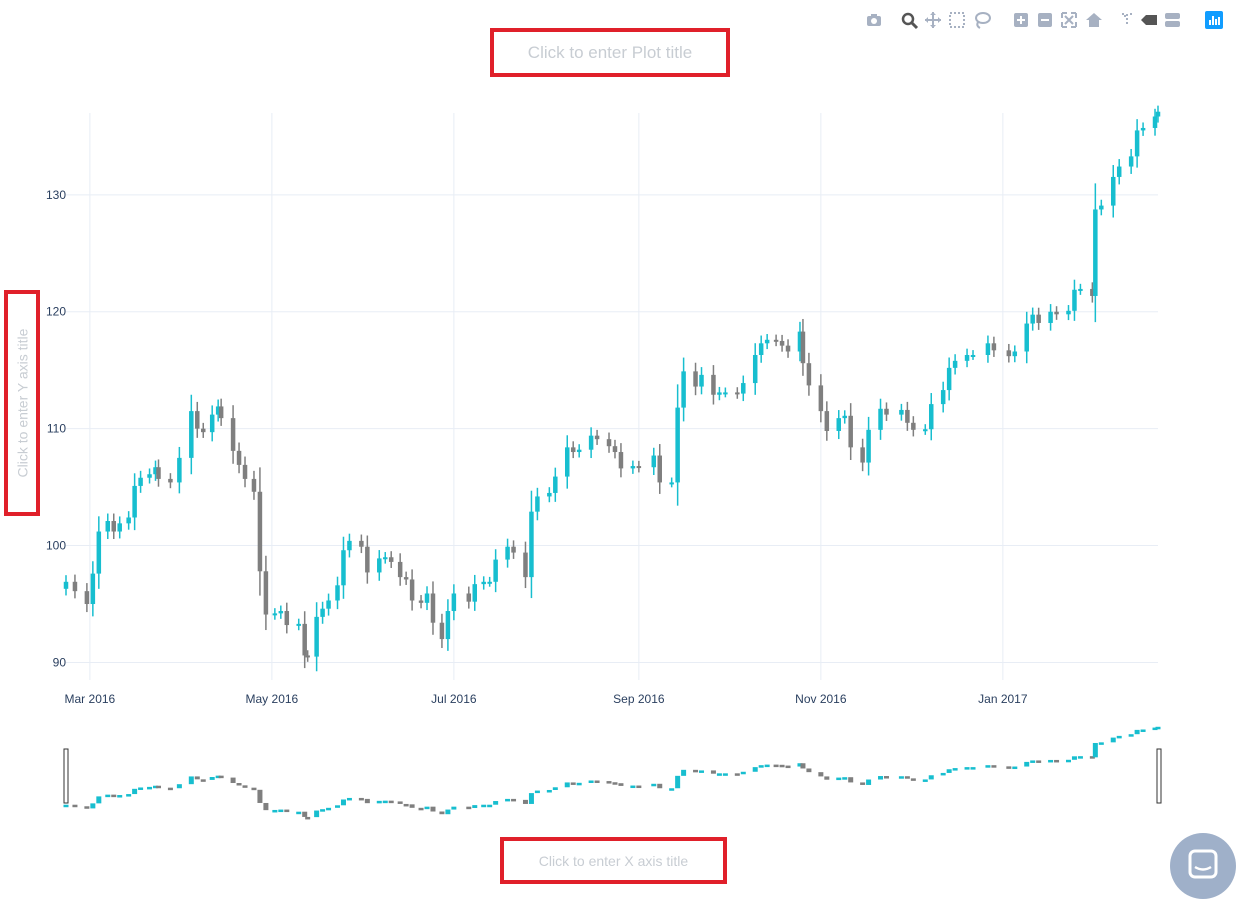 This screenshot has width=1244, height=904. What do you see at coordinates (1214, 20) in the screenshot?
I see `plotly-logo-button` at bounding box center [1214, 20].